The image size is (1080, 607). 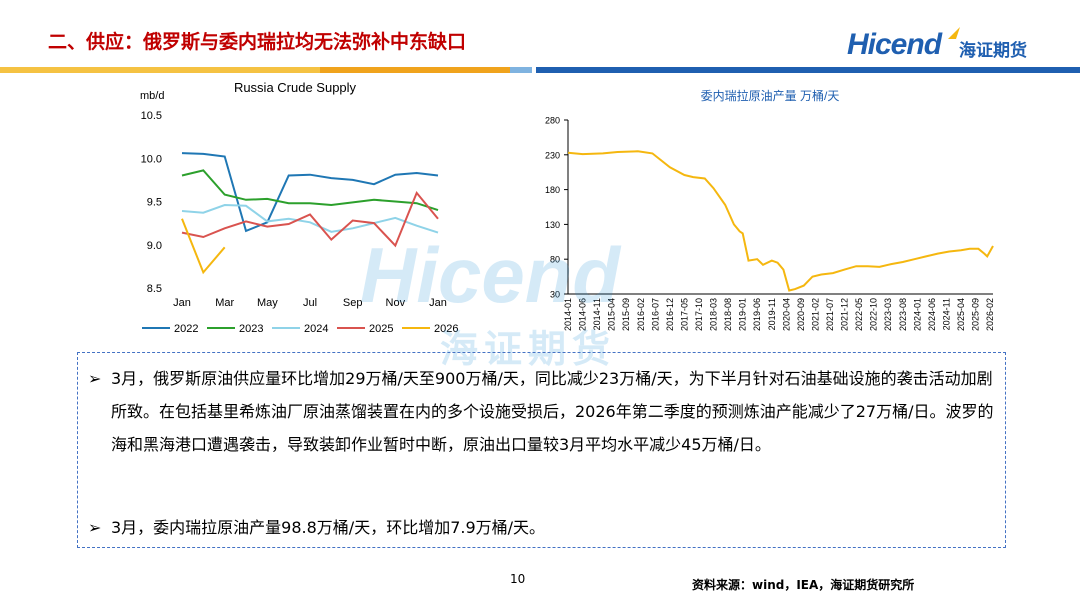 What do you see at coordinates (815, 314) in the screenshot?
I see `x-tick-label: 2021-02` at bounding box center [815, 314].